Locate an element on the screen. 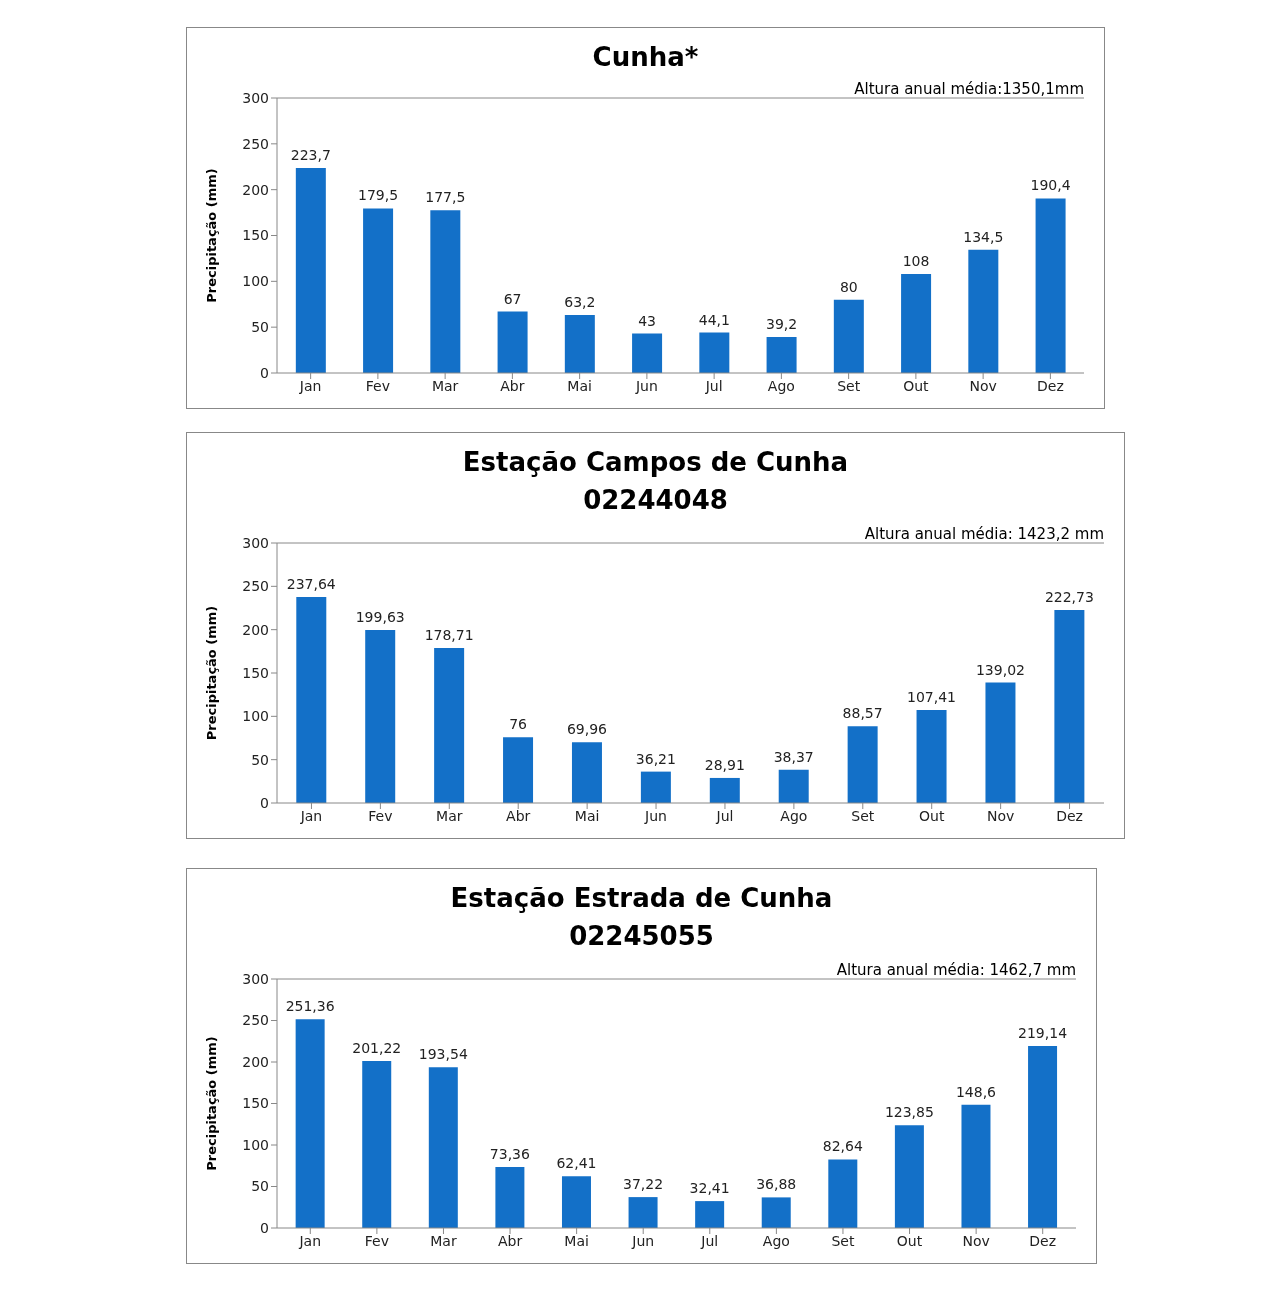  data-label: 148,6 is located at coordinates (976, 1091).